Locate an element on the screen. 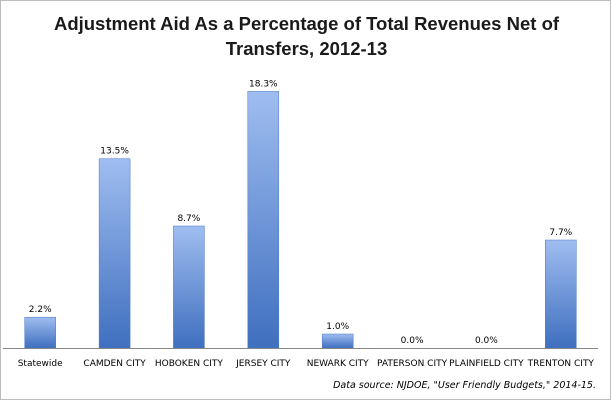 The image size is (611, 401). data-label-camden-city: 13.5% is located at coordinates (114, 152).